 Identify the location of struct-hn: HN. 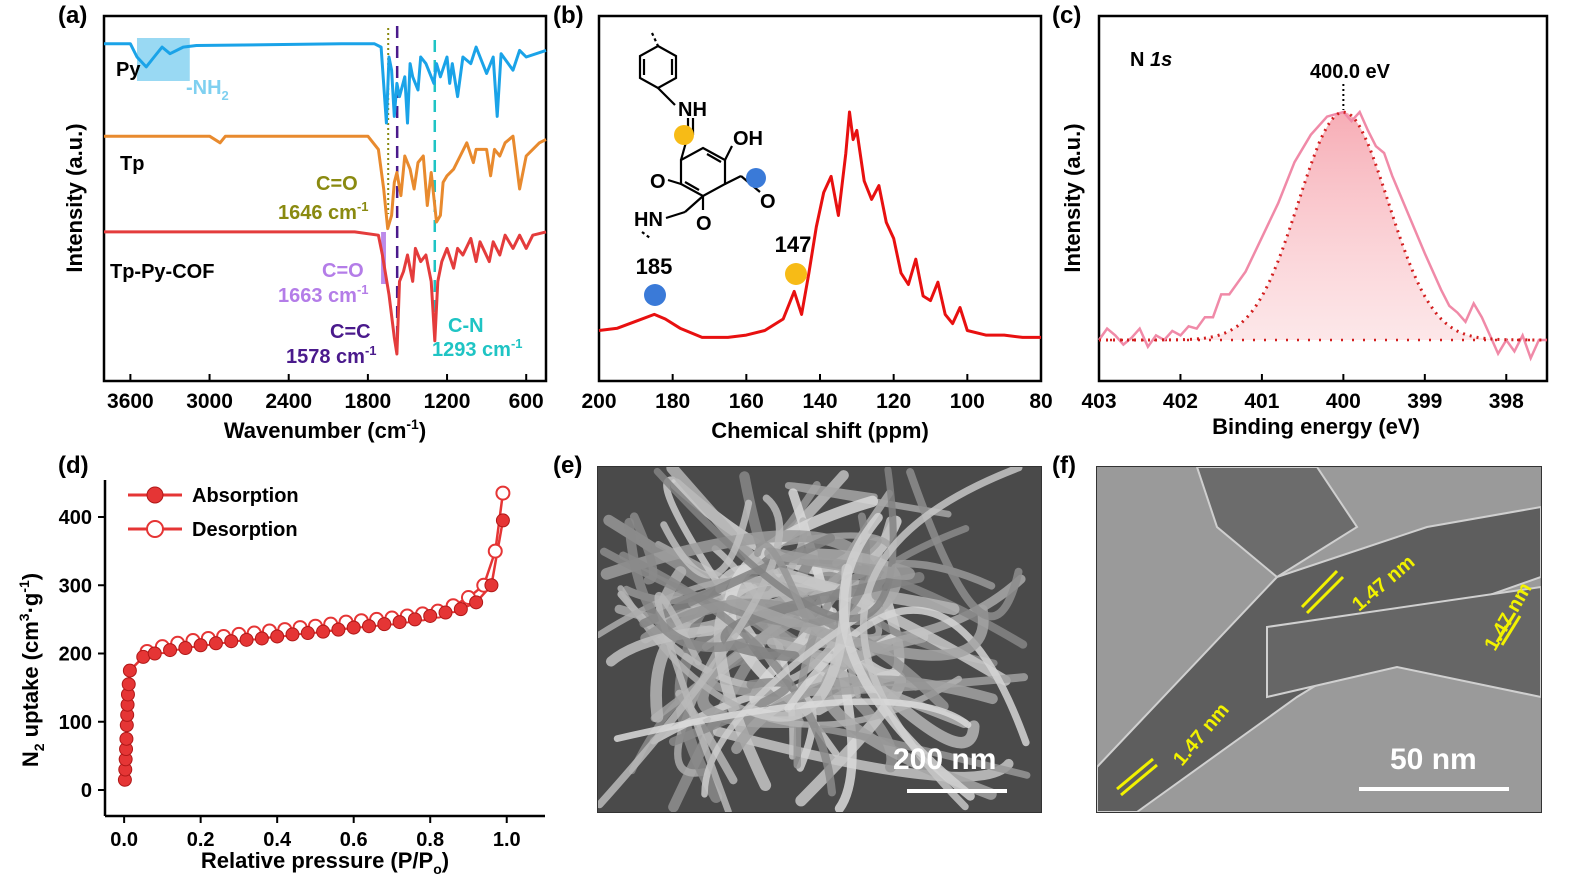
(648, 220).